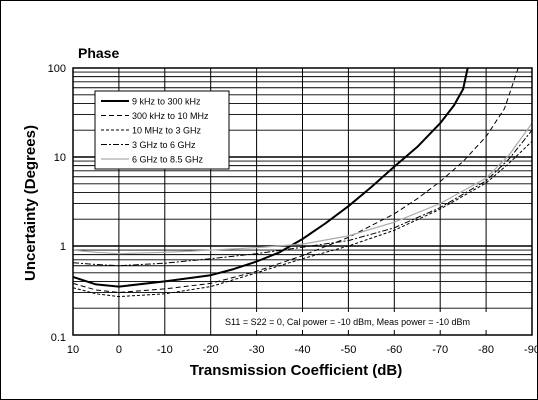  I want to click on y-axis-label: Uncertainty (Degrees), so click(30, 203).